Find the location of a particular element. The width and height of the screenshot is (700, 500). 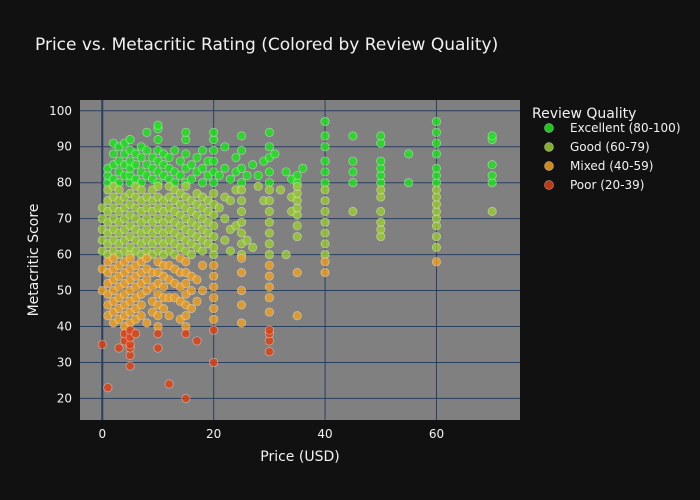

legend-item: Poor (20-39) is located at coordinates (594, 185).